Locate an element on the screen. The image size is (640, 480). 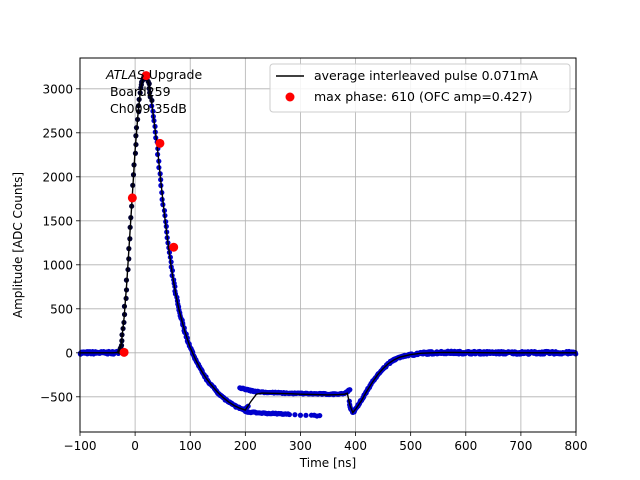
annotation-rest: Upgrade is located at coordinates (174, 74).